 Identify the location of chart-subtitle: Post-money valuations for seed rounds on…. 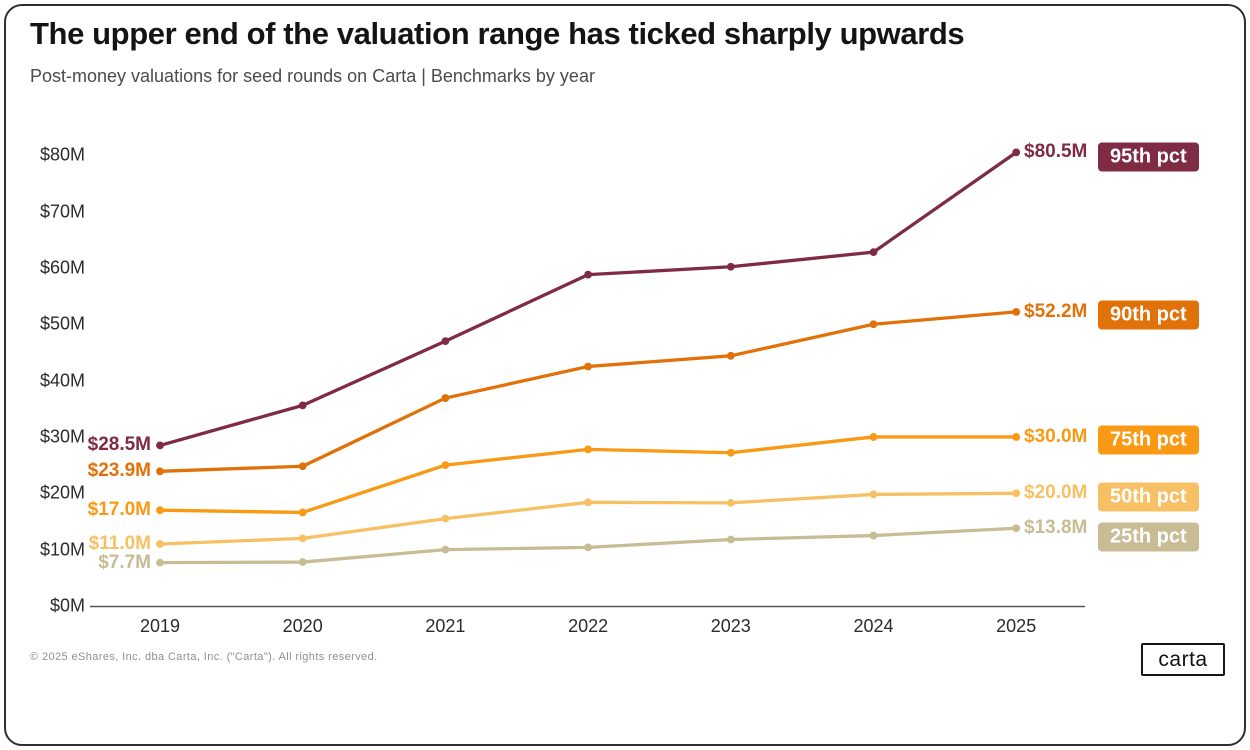
(312, 76).